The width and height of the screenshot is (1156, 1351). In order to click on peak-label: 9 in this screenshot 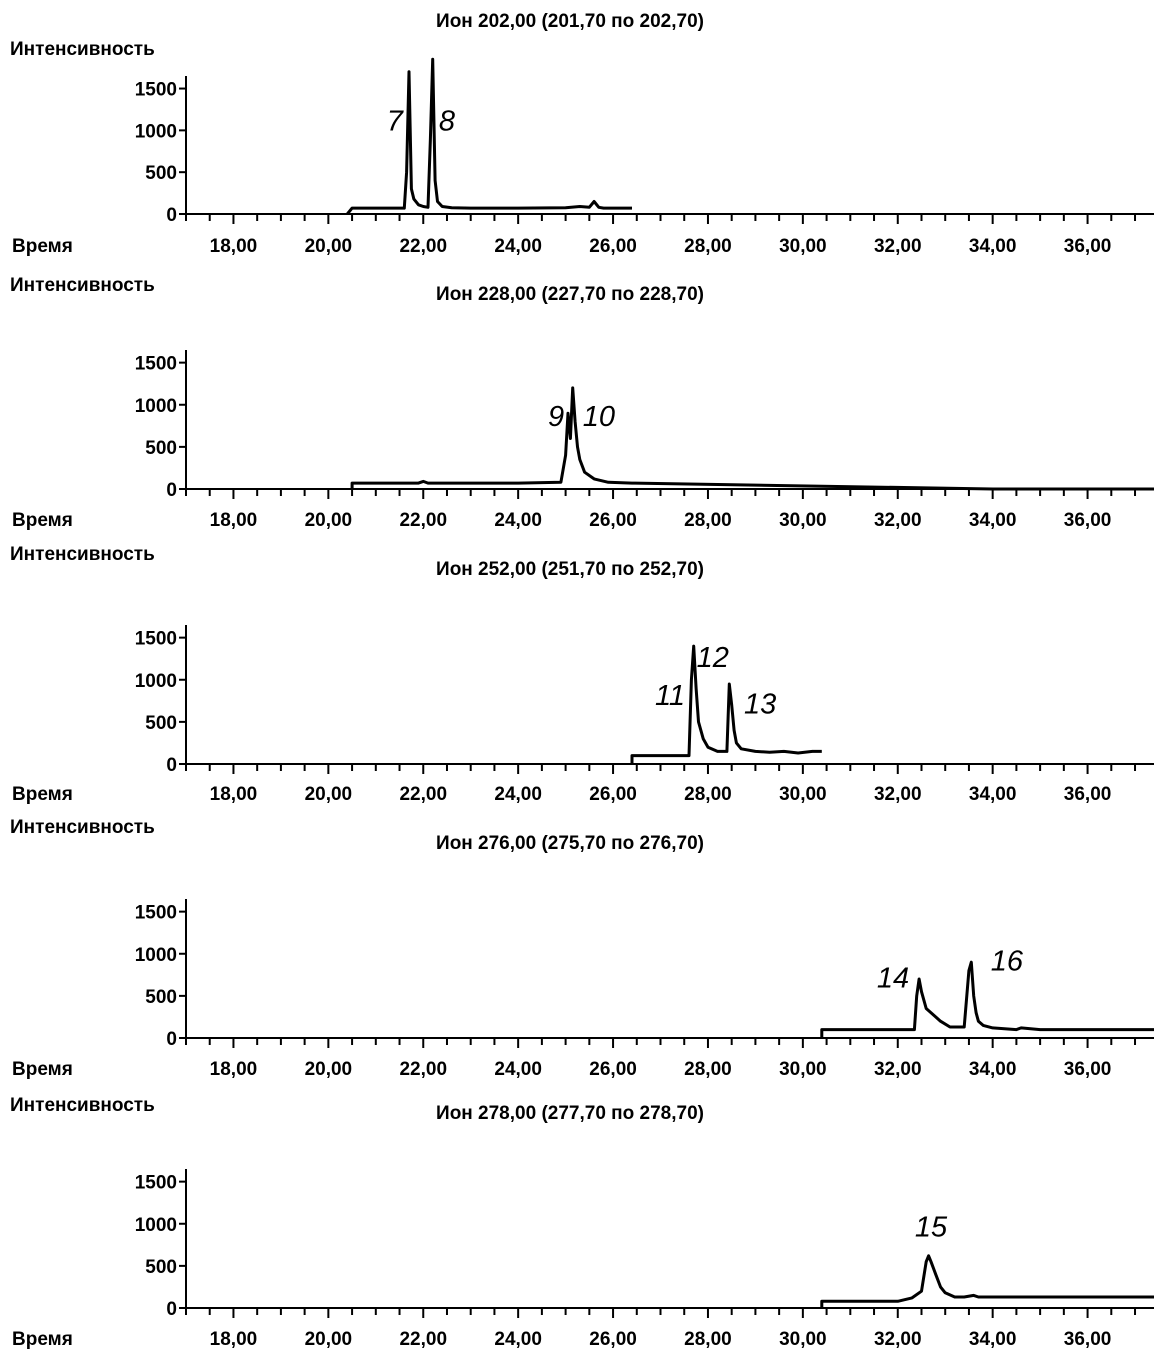, I will do `click(556, 417)`.